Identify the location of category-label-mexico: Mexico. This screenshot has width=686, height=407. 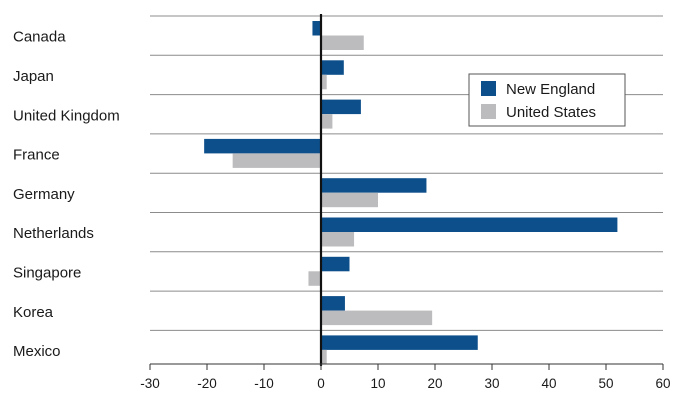
(37, 351).